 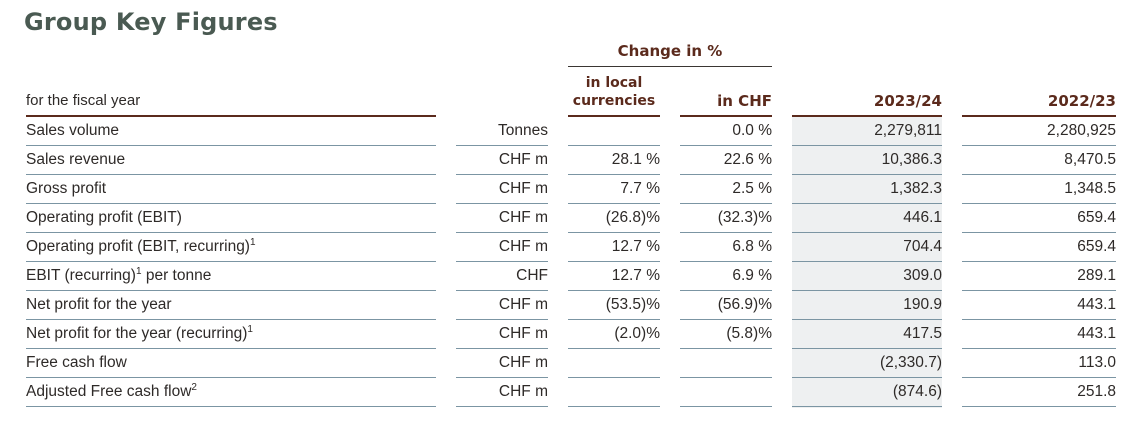 I want to click on local-currency-header-line1: in local, so click(x=614, y=83).